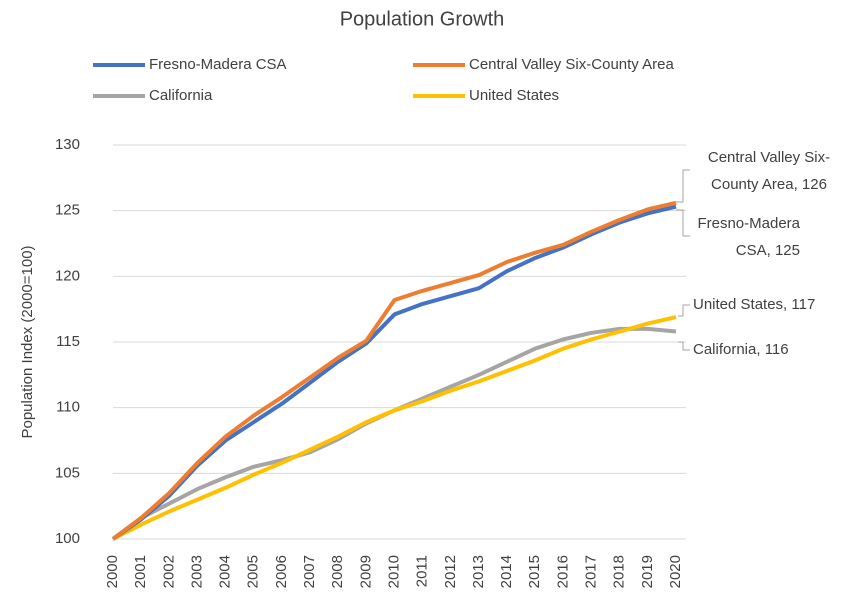 The width and height of the screenshot is (863, 595). Describe the element at coordinates (67, 275) in the screenshot. I see `y-tick-label: 120` at that location.